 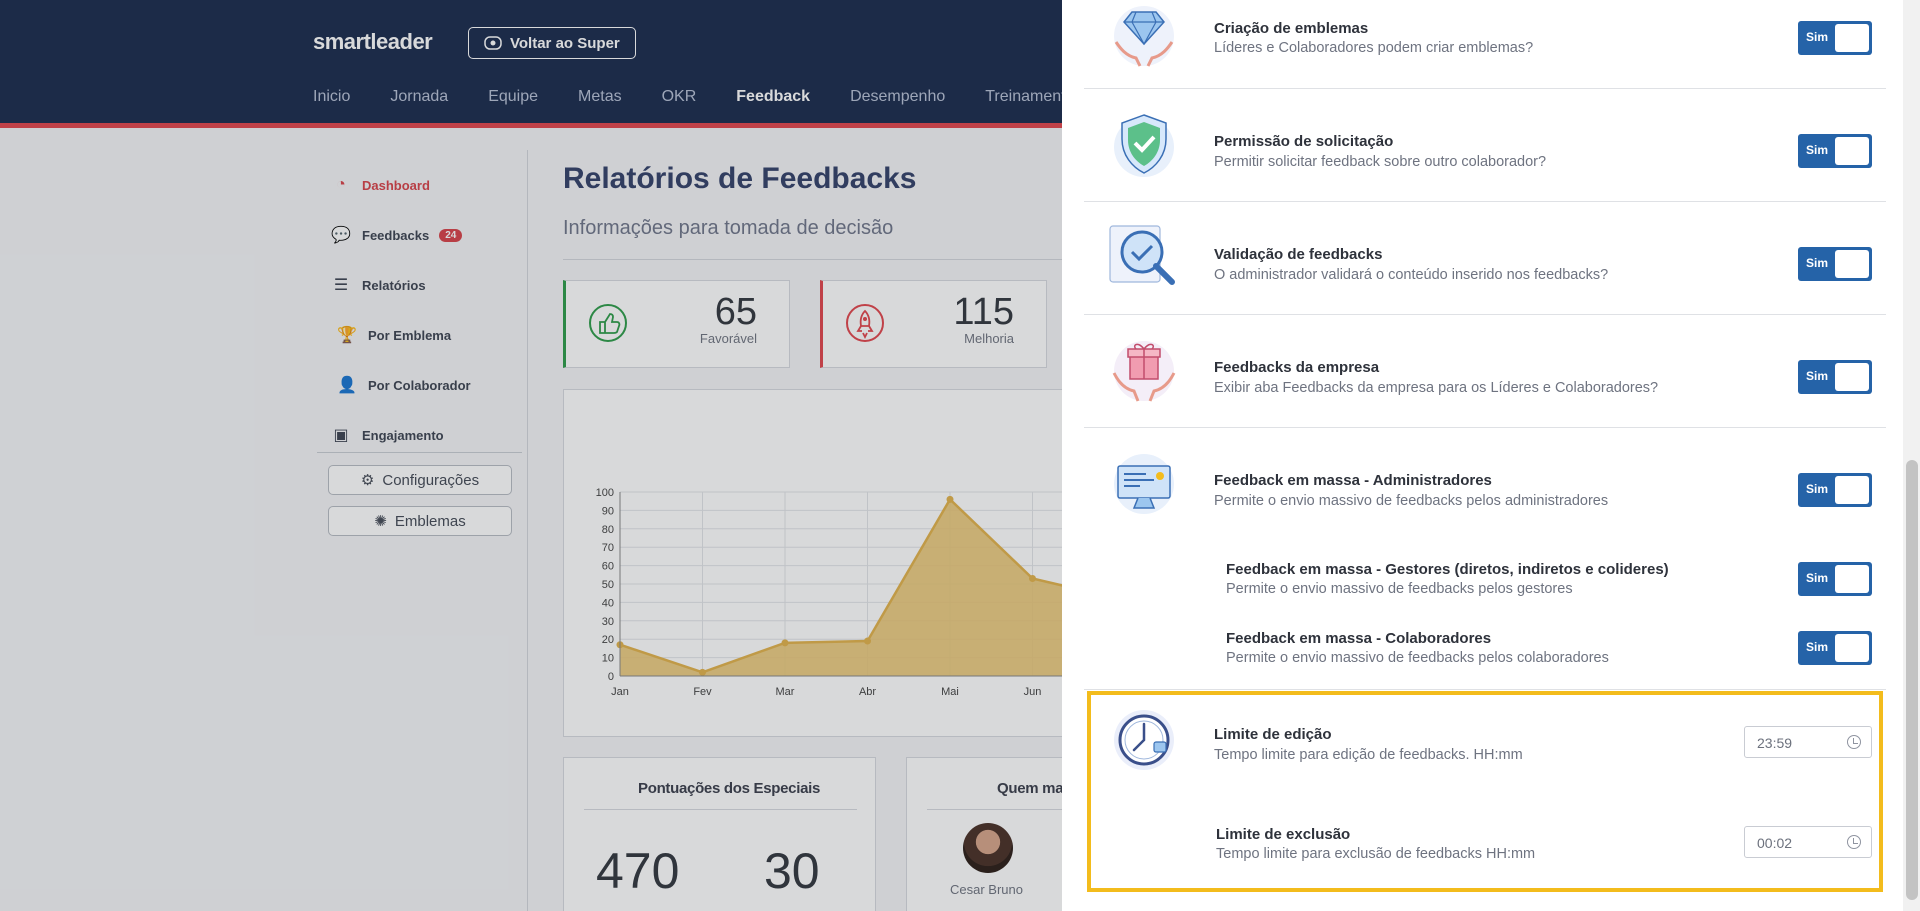 I want to click on time-value: 00:02, so click(x=1775, y=843).